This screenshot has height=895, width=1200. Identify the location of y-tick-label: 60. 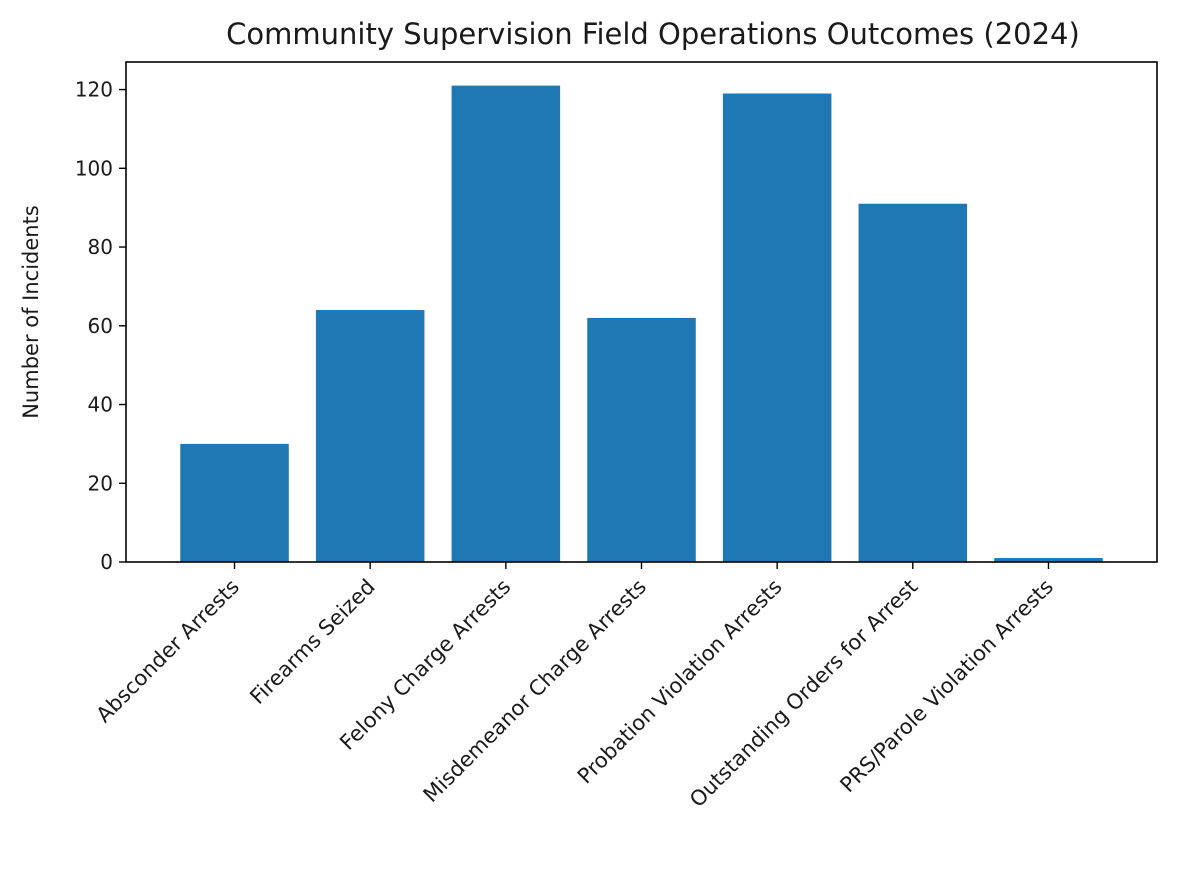
(100, 326).